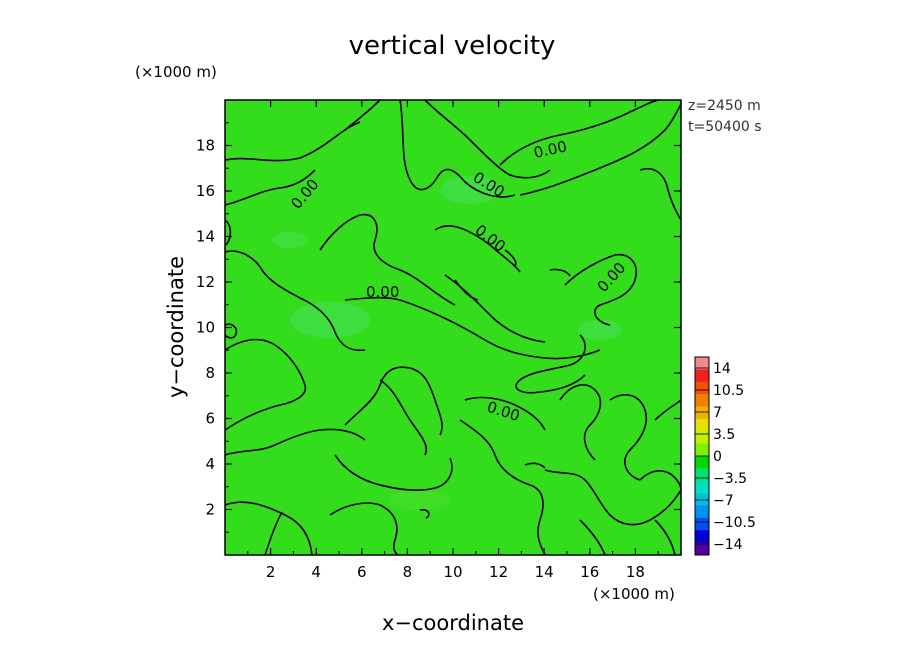 The height and width of the screenshot is (654, 904). What do you see at coordinates (725, 127) in the screenshot?
I see `t-annotation: t=50400 s` at bounding box center [725, 127].